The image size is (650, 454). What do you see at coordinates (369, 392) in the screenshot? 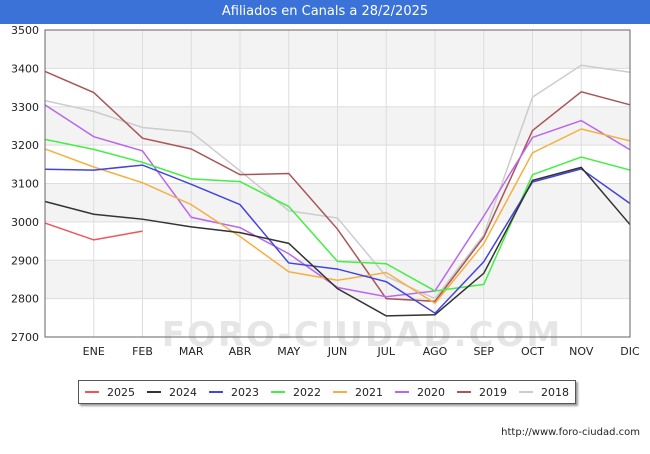
I see `legend-label: 2021` at bounding box center [369, 392].